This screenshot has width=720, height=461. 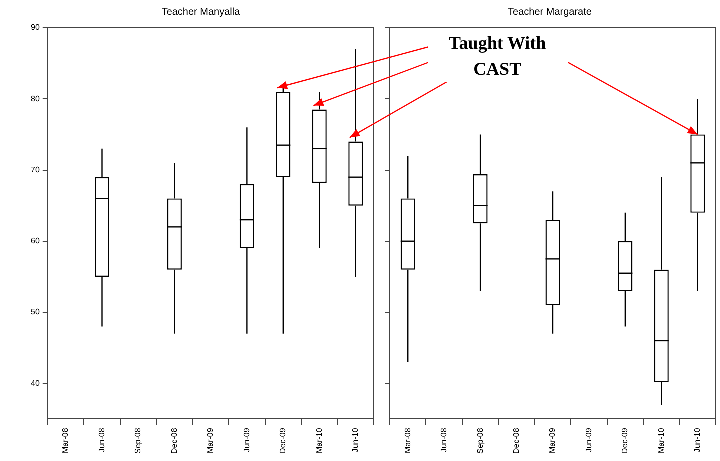 What do you see at coordinates (35, 169) in the screenshot?
I see `y-tick-label: 70` at bounding box center [35, 169].